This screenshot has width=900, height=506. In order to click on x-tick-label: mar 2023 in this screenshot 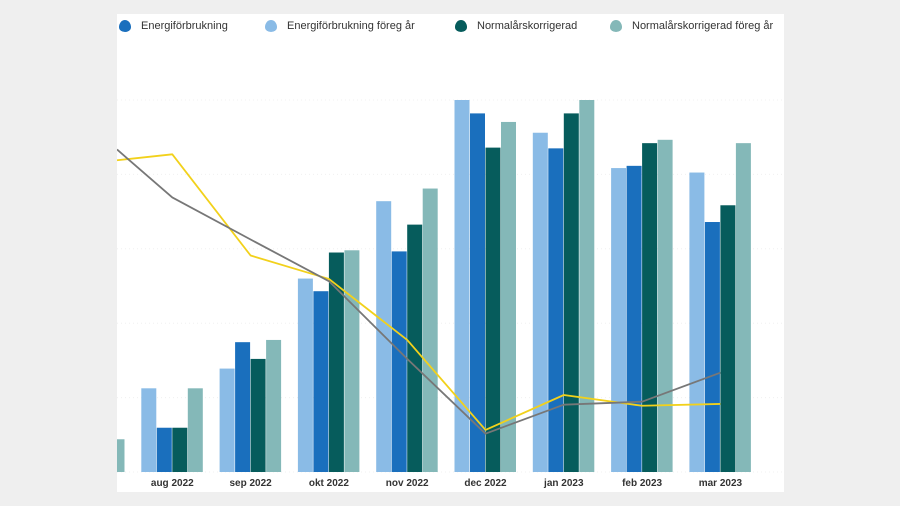, I will do `click(721, 483)`.